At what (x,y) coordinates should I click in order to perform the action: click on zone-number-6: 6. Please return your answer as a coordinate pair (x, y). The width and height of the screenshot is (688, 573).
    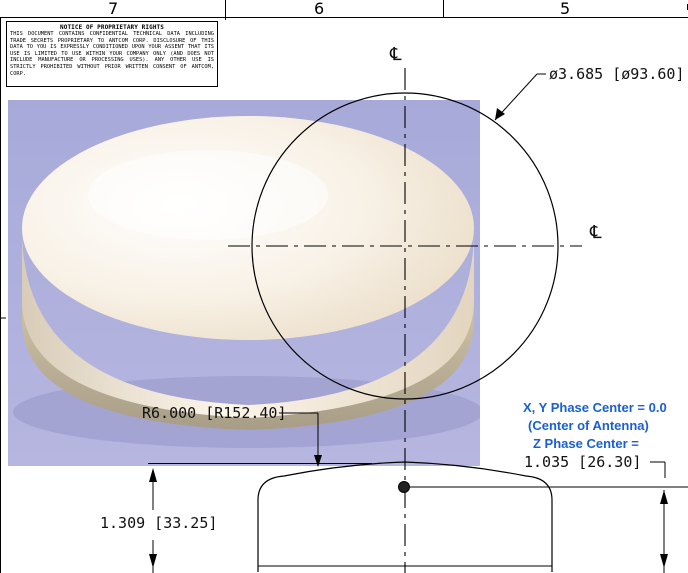
    Looking at the image, I should click on (319, 9).